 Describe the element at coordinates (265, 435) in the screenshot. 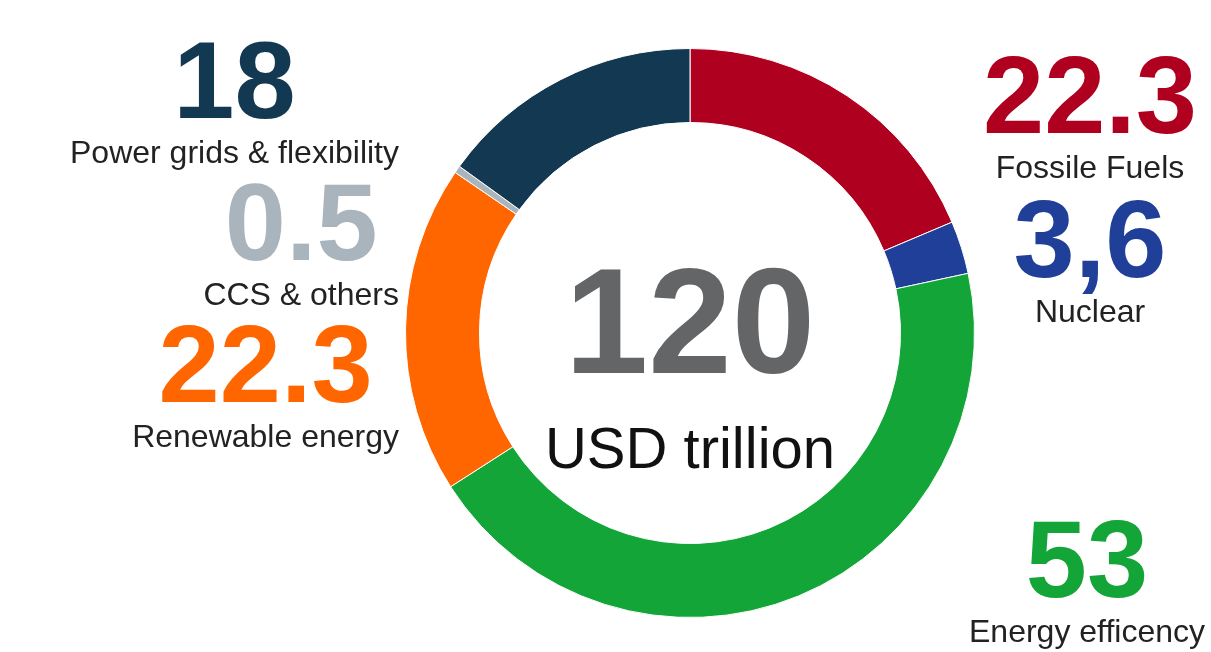

I see `slice-label: Renewable energy` at that location.